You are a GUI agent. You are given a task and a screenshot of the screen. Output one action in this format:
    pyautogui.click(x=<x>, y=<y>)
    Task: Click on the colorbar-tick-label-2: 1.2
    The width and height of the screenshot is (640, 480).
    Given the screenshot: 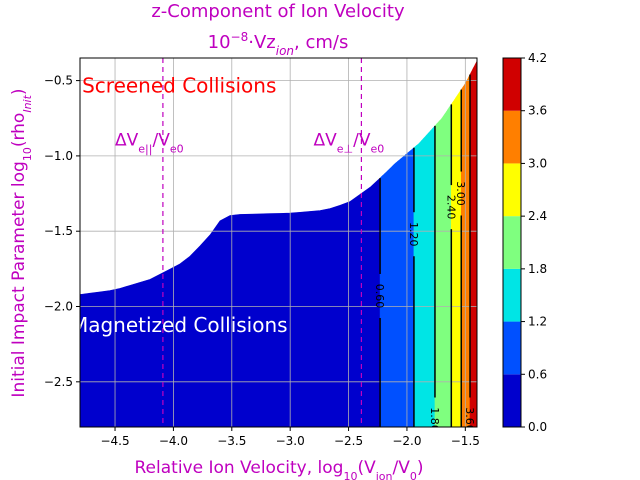 What is the action you would take?
    pyautogui.click(x=537, y=322)
    